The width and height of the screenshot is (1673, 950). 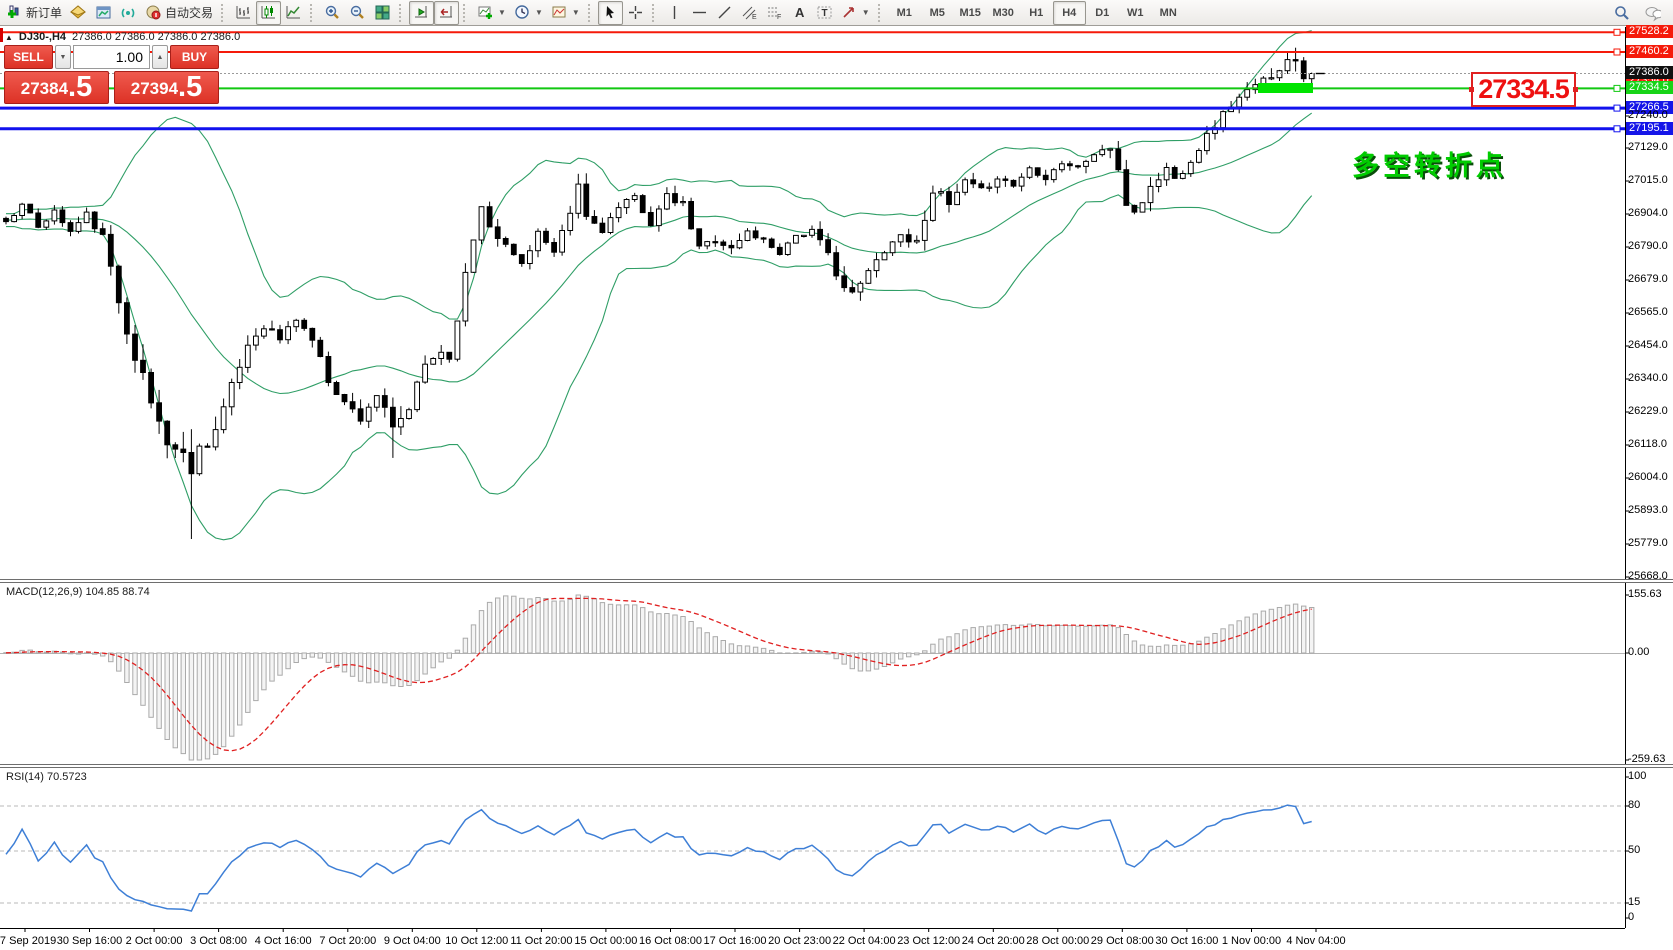 What do you see at coordinates (749, 13) in the screenshot?
I see `equidistant-channel-button: E` at bounding box center [749, 13].